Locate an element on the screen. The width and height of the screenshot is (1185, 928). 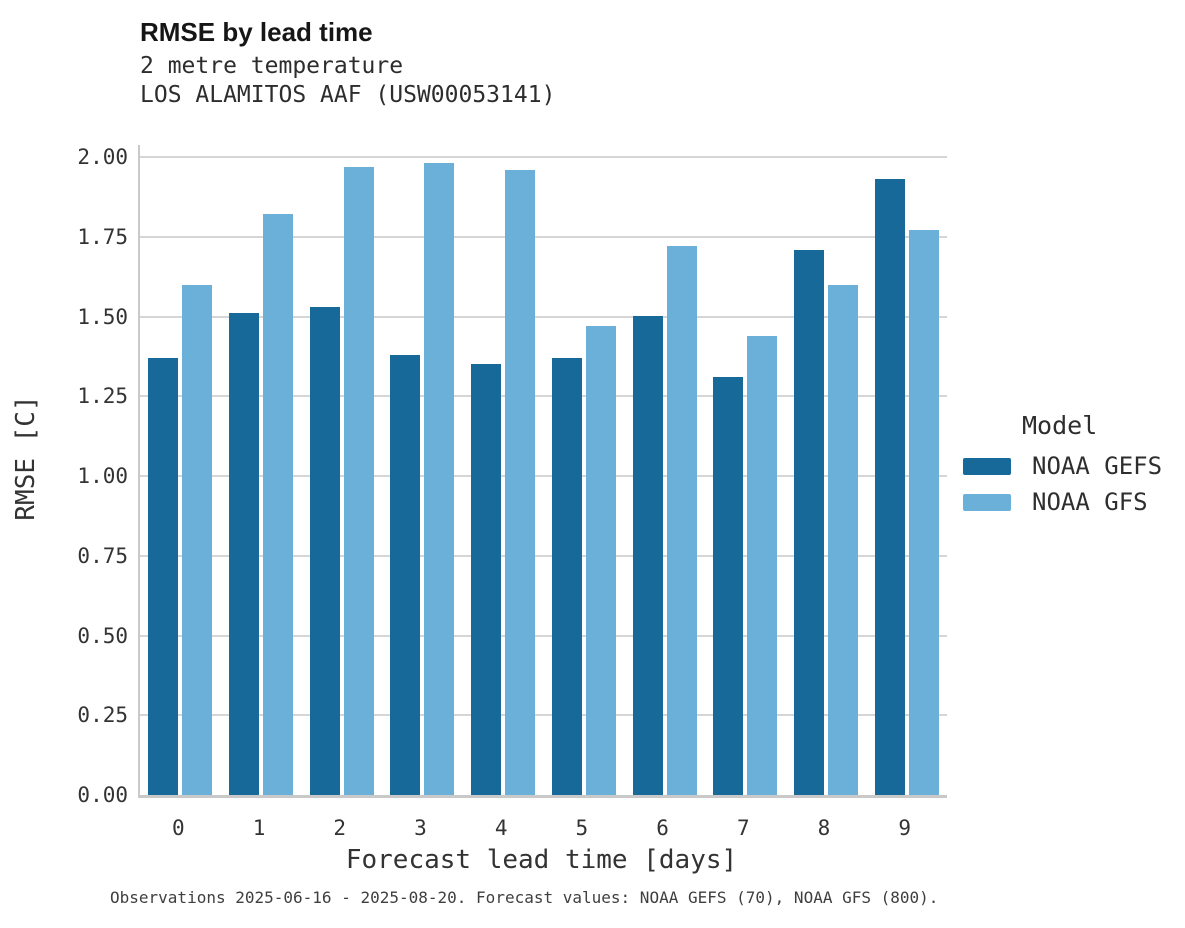
x-tick-label-2: 2 is located at coordinates (340, 828).